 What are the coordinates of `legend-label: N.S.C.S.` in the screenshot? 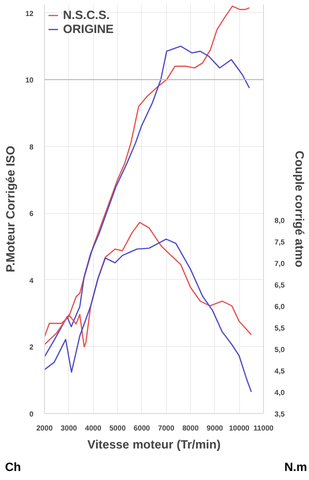 It's located at (86, 15).